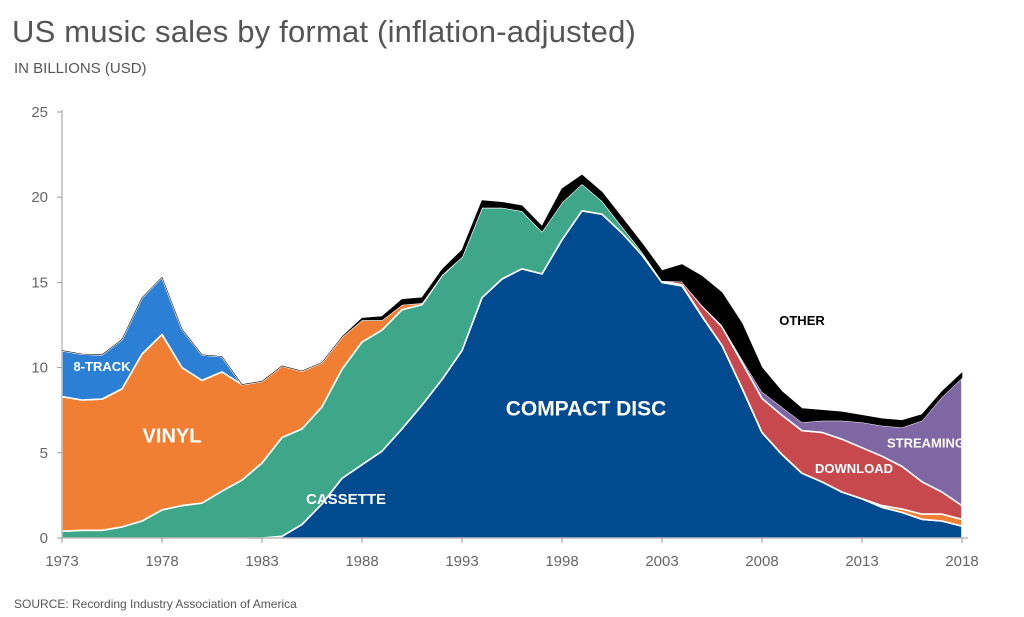 Image resolution: width=1024 pixels, height=617 pixels. I want to click on x-tick-label: 1993, so click(461, 561).